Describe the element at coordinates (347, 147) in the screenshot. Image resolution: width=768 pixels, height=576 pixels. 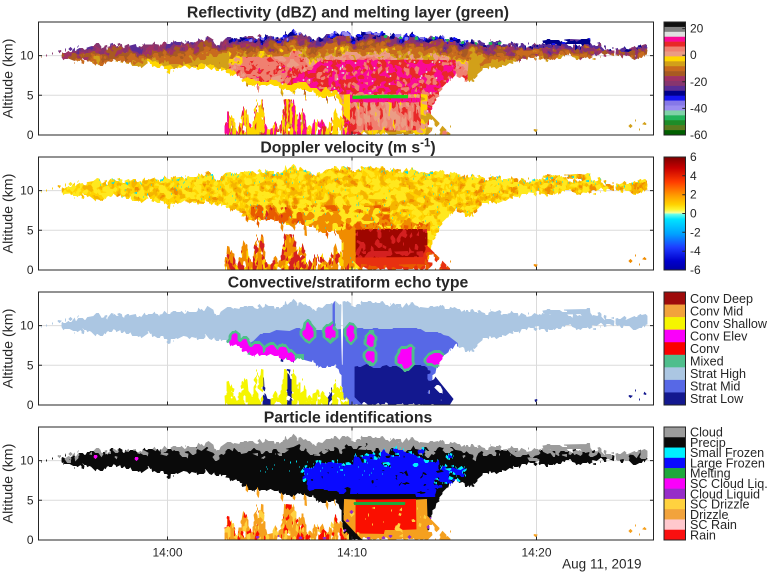
I see `svg-text: Doppler velocity (m s-1)` at that location.